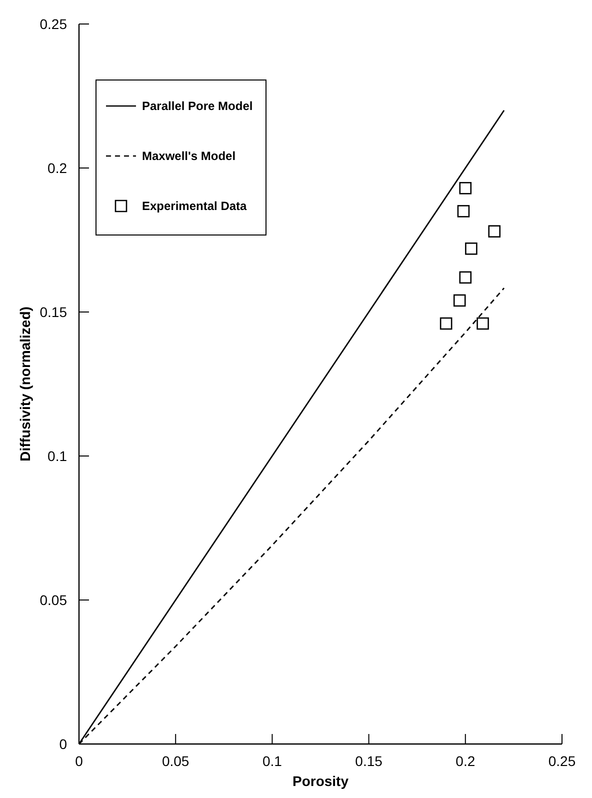  Describe the element at coordinates (25, 384) in the screenshot. I see `y-axis-title: Diffusivity (normalized)` at that location.